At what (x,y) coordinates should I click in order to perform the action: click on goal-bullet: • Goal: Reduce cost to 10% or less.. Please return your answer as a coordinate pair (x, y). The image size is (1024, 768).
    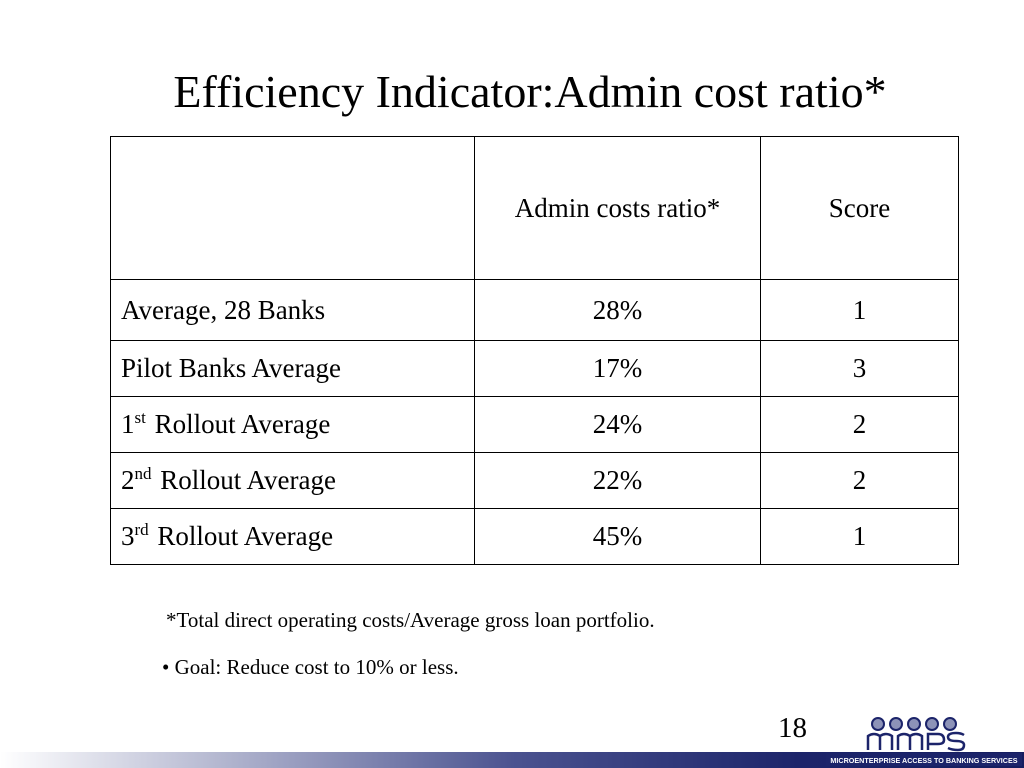
    Looking at the image, I should click on (310, 667).